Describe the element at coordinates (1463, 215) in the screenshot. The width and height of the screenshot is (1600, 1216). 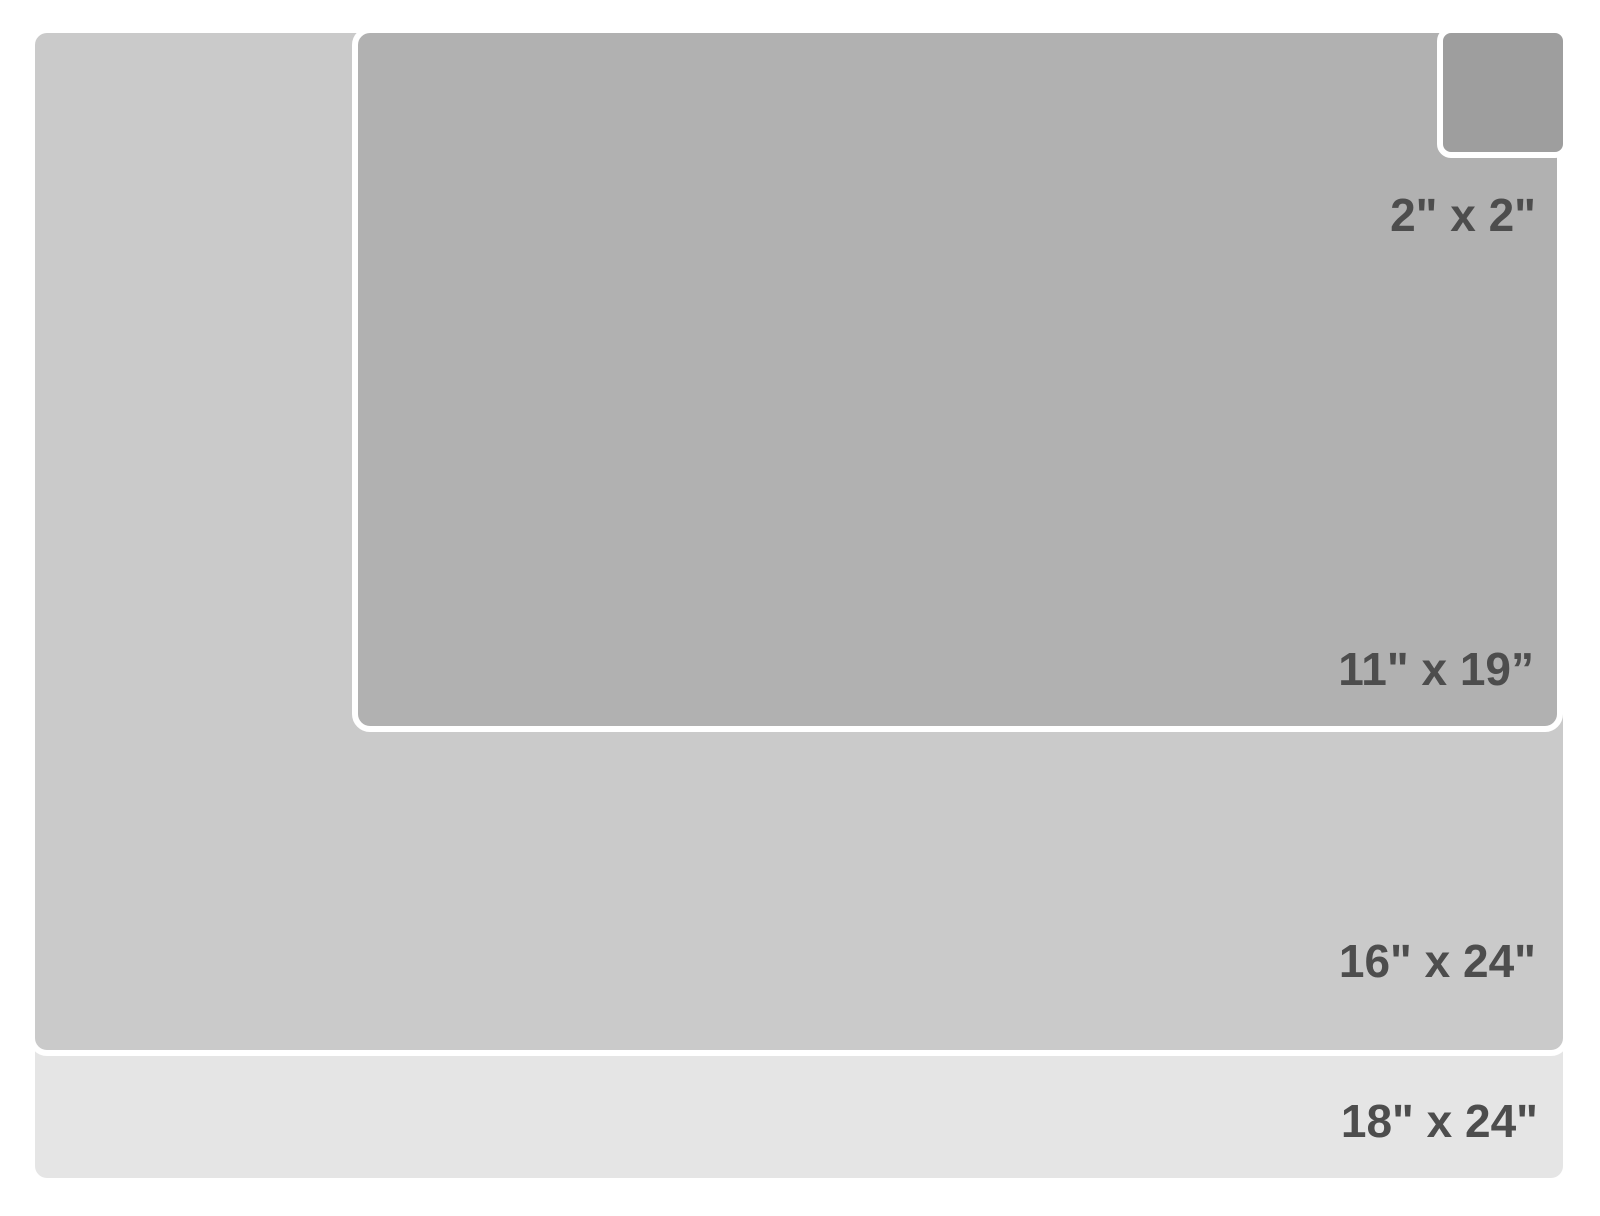
I see `size-label-2x2: 2" x 2"` at that location.